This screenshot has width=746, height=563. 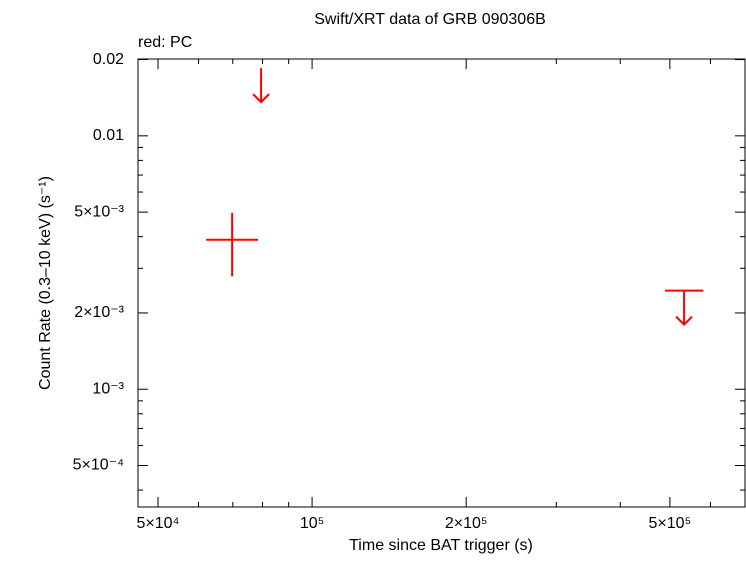 I want to click on x-tick-label: 5×10⁵, so click(x=670, y=523).